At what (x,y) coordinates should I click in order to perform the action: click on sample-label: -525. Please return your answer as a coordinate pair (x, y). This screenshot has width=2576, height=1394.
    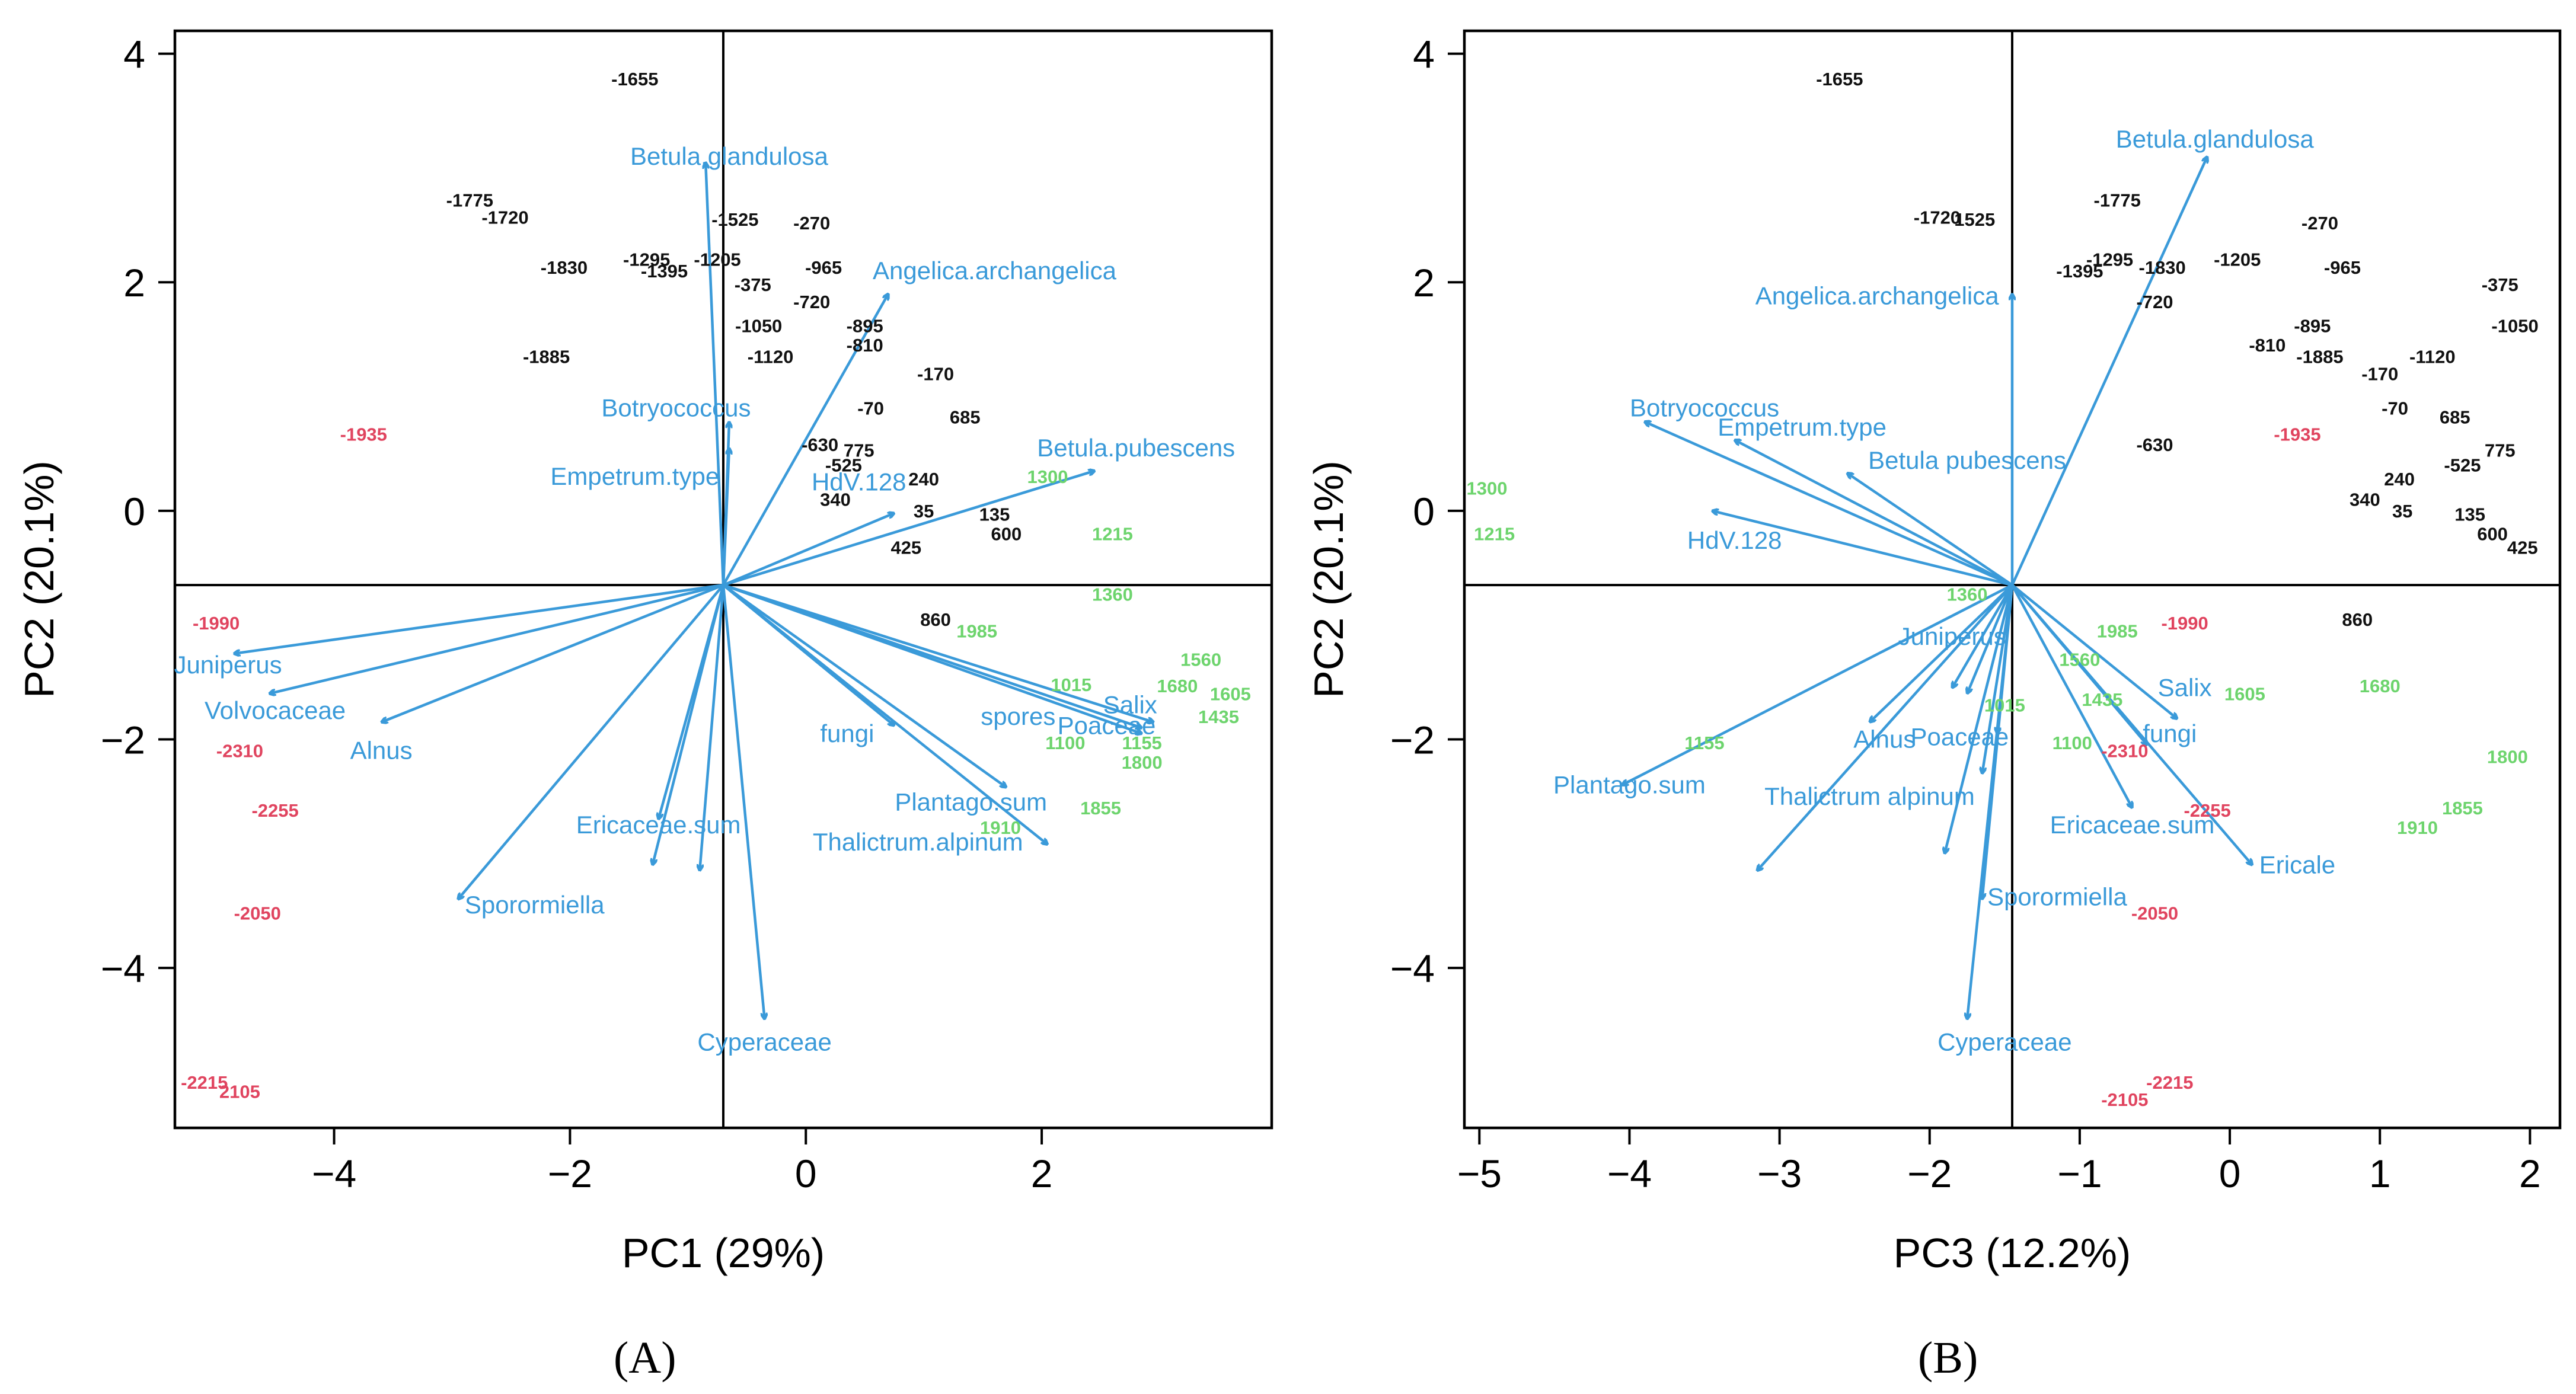
    Looking at the image, I should click on (2462, 465).